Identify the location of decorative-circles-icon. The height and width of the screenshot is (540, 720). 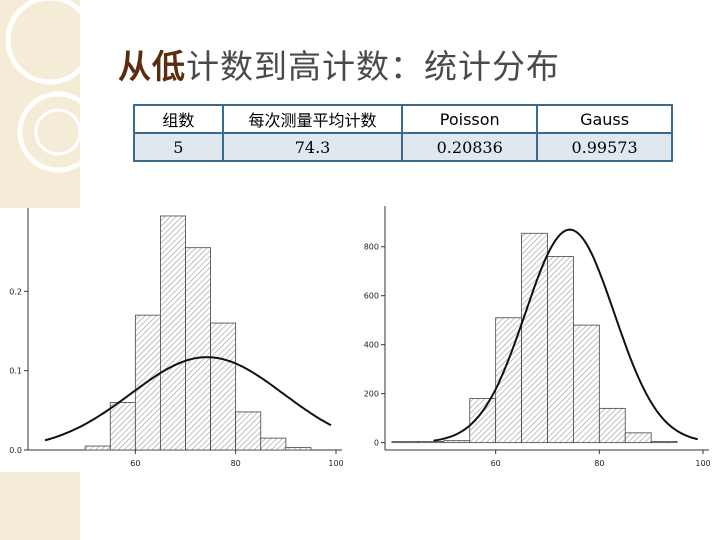
(52, 86).